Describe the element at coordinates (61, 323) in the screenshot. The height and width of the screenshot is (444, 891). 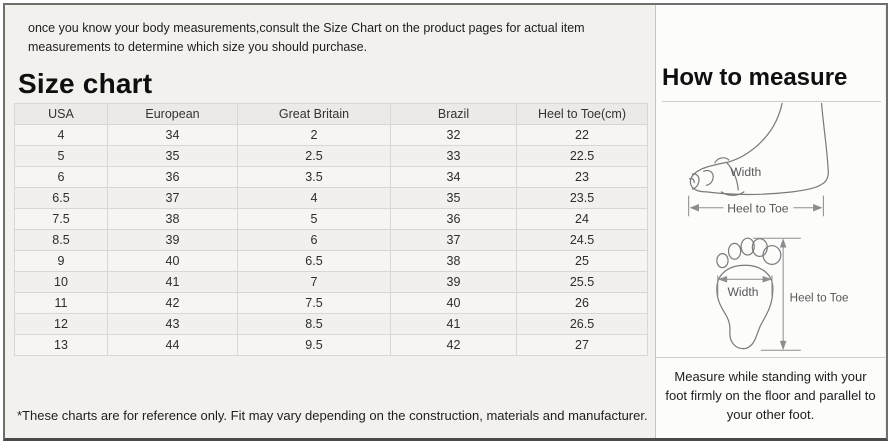
I see `table-cell: 12` at that location.